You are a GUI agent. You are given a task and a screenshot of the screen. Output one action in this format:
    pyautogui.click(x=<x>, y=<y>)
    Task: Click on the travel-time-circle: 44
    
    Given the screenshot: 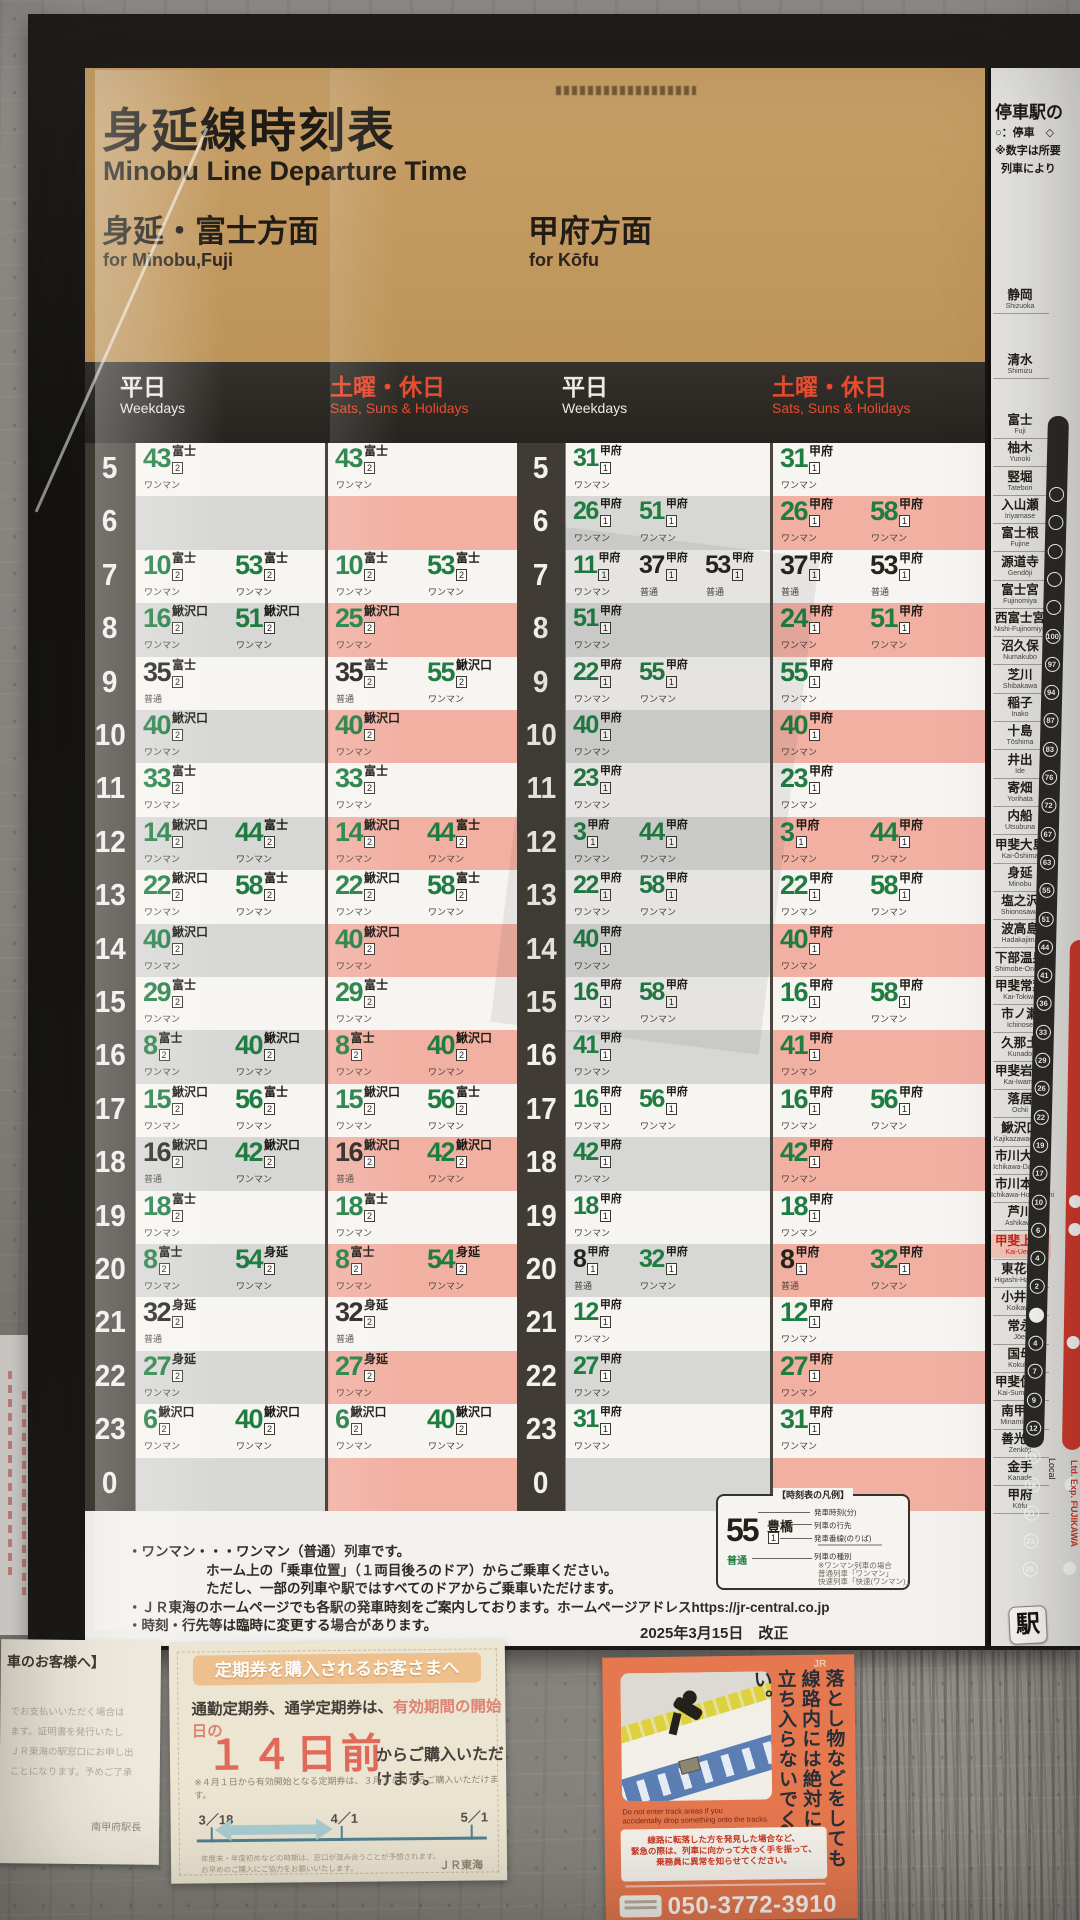 What is the action you would take?
    pyautogui.click(x=1045, y=947)
    